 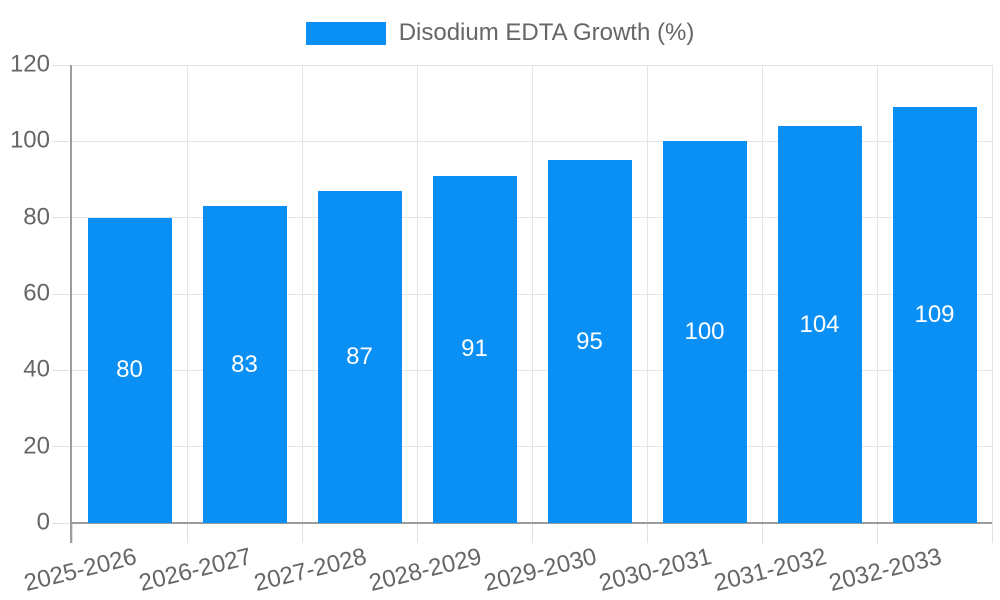 I want to click on bar-value-label: 87, so click(x=359, y=356).